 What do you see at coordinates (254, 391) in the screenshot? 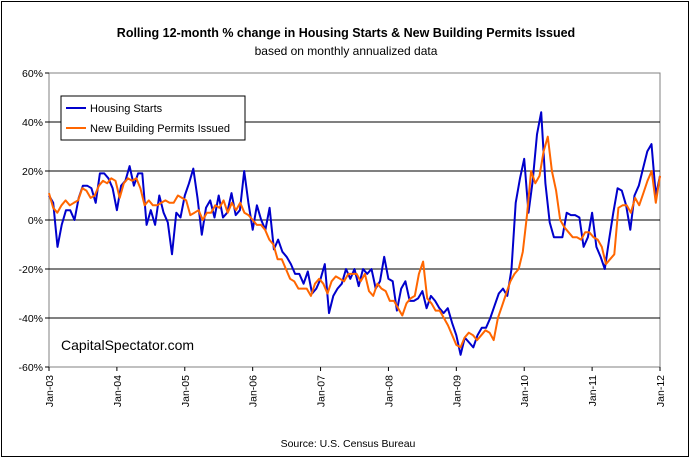
I see `x-tick-label: Jan-06` at bounding box center [254, 391].